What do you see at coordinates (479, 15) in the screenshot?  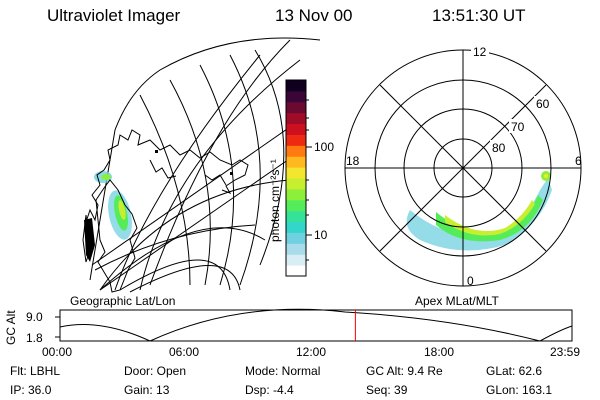 I see `header-time: 13:51:30 UT` at bounding box center [479, 15].